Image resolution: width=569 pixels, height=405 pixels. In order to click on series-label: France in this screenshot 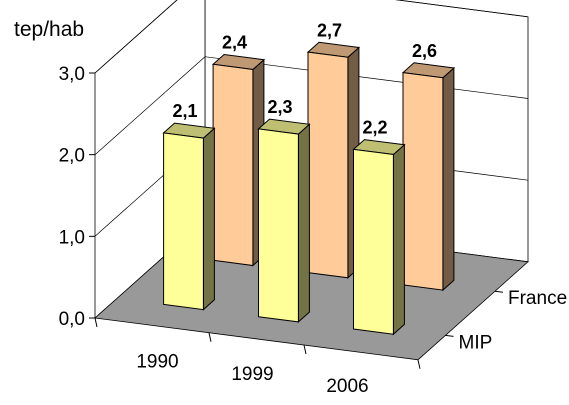, I will do `click(537, 298)`.